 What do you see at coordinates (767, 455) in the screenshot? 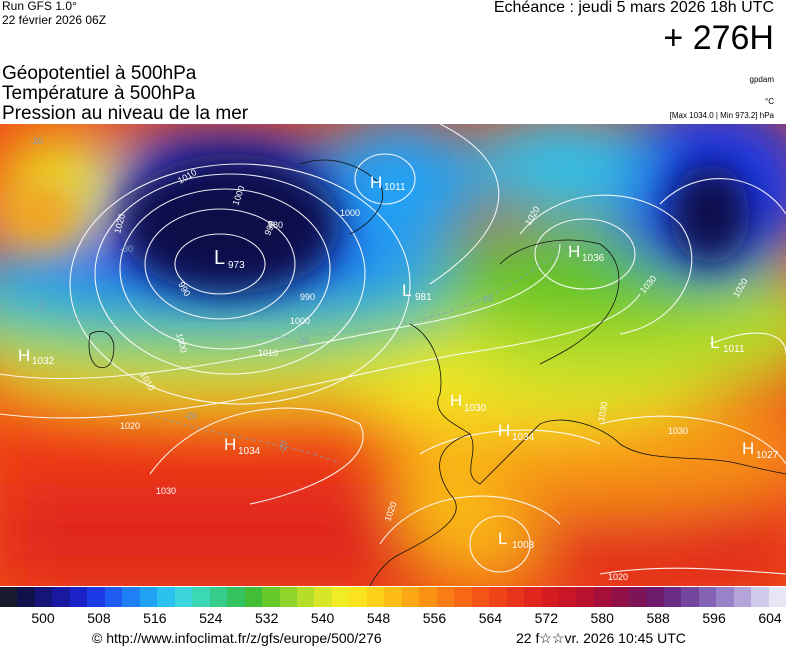
I see `high-center-value: 1027` at bounding box center [767, 455].